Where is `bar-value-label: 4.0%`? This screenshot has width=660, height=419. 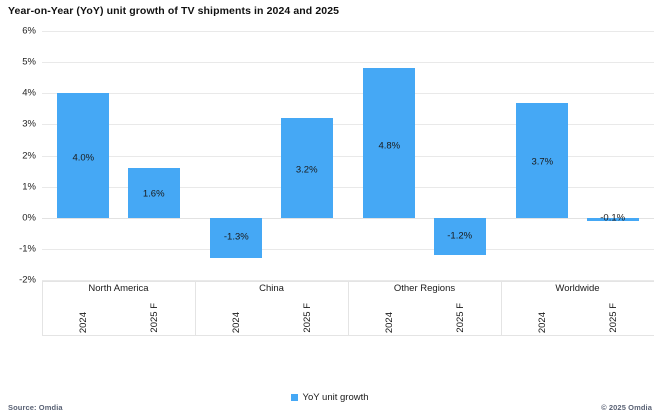 bar-value-label: 4.0% is located at coordinates (83, 158).